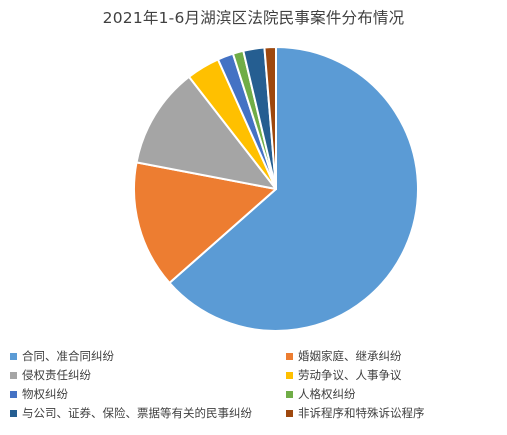 This screenshot has height=435, width=507. Describe the element at coordinates (137, 413) in the screenshot. I see `legend-label: 与公司、证券、保险、票据等有关的民事纠纷` at that location.